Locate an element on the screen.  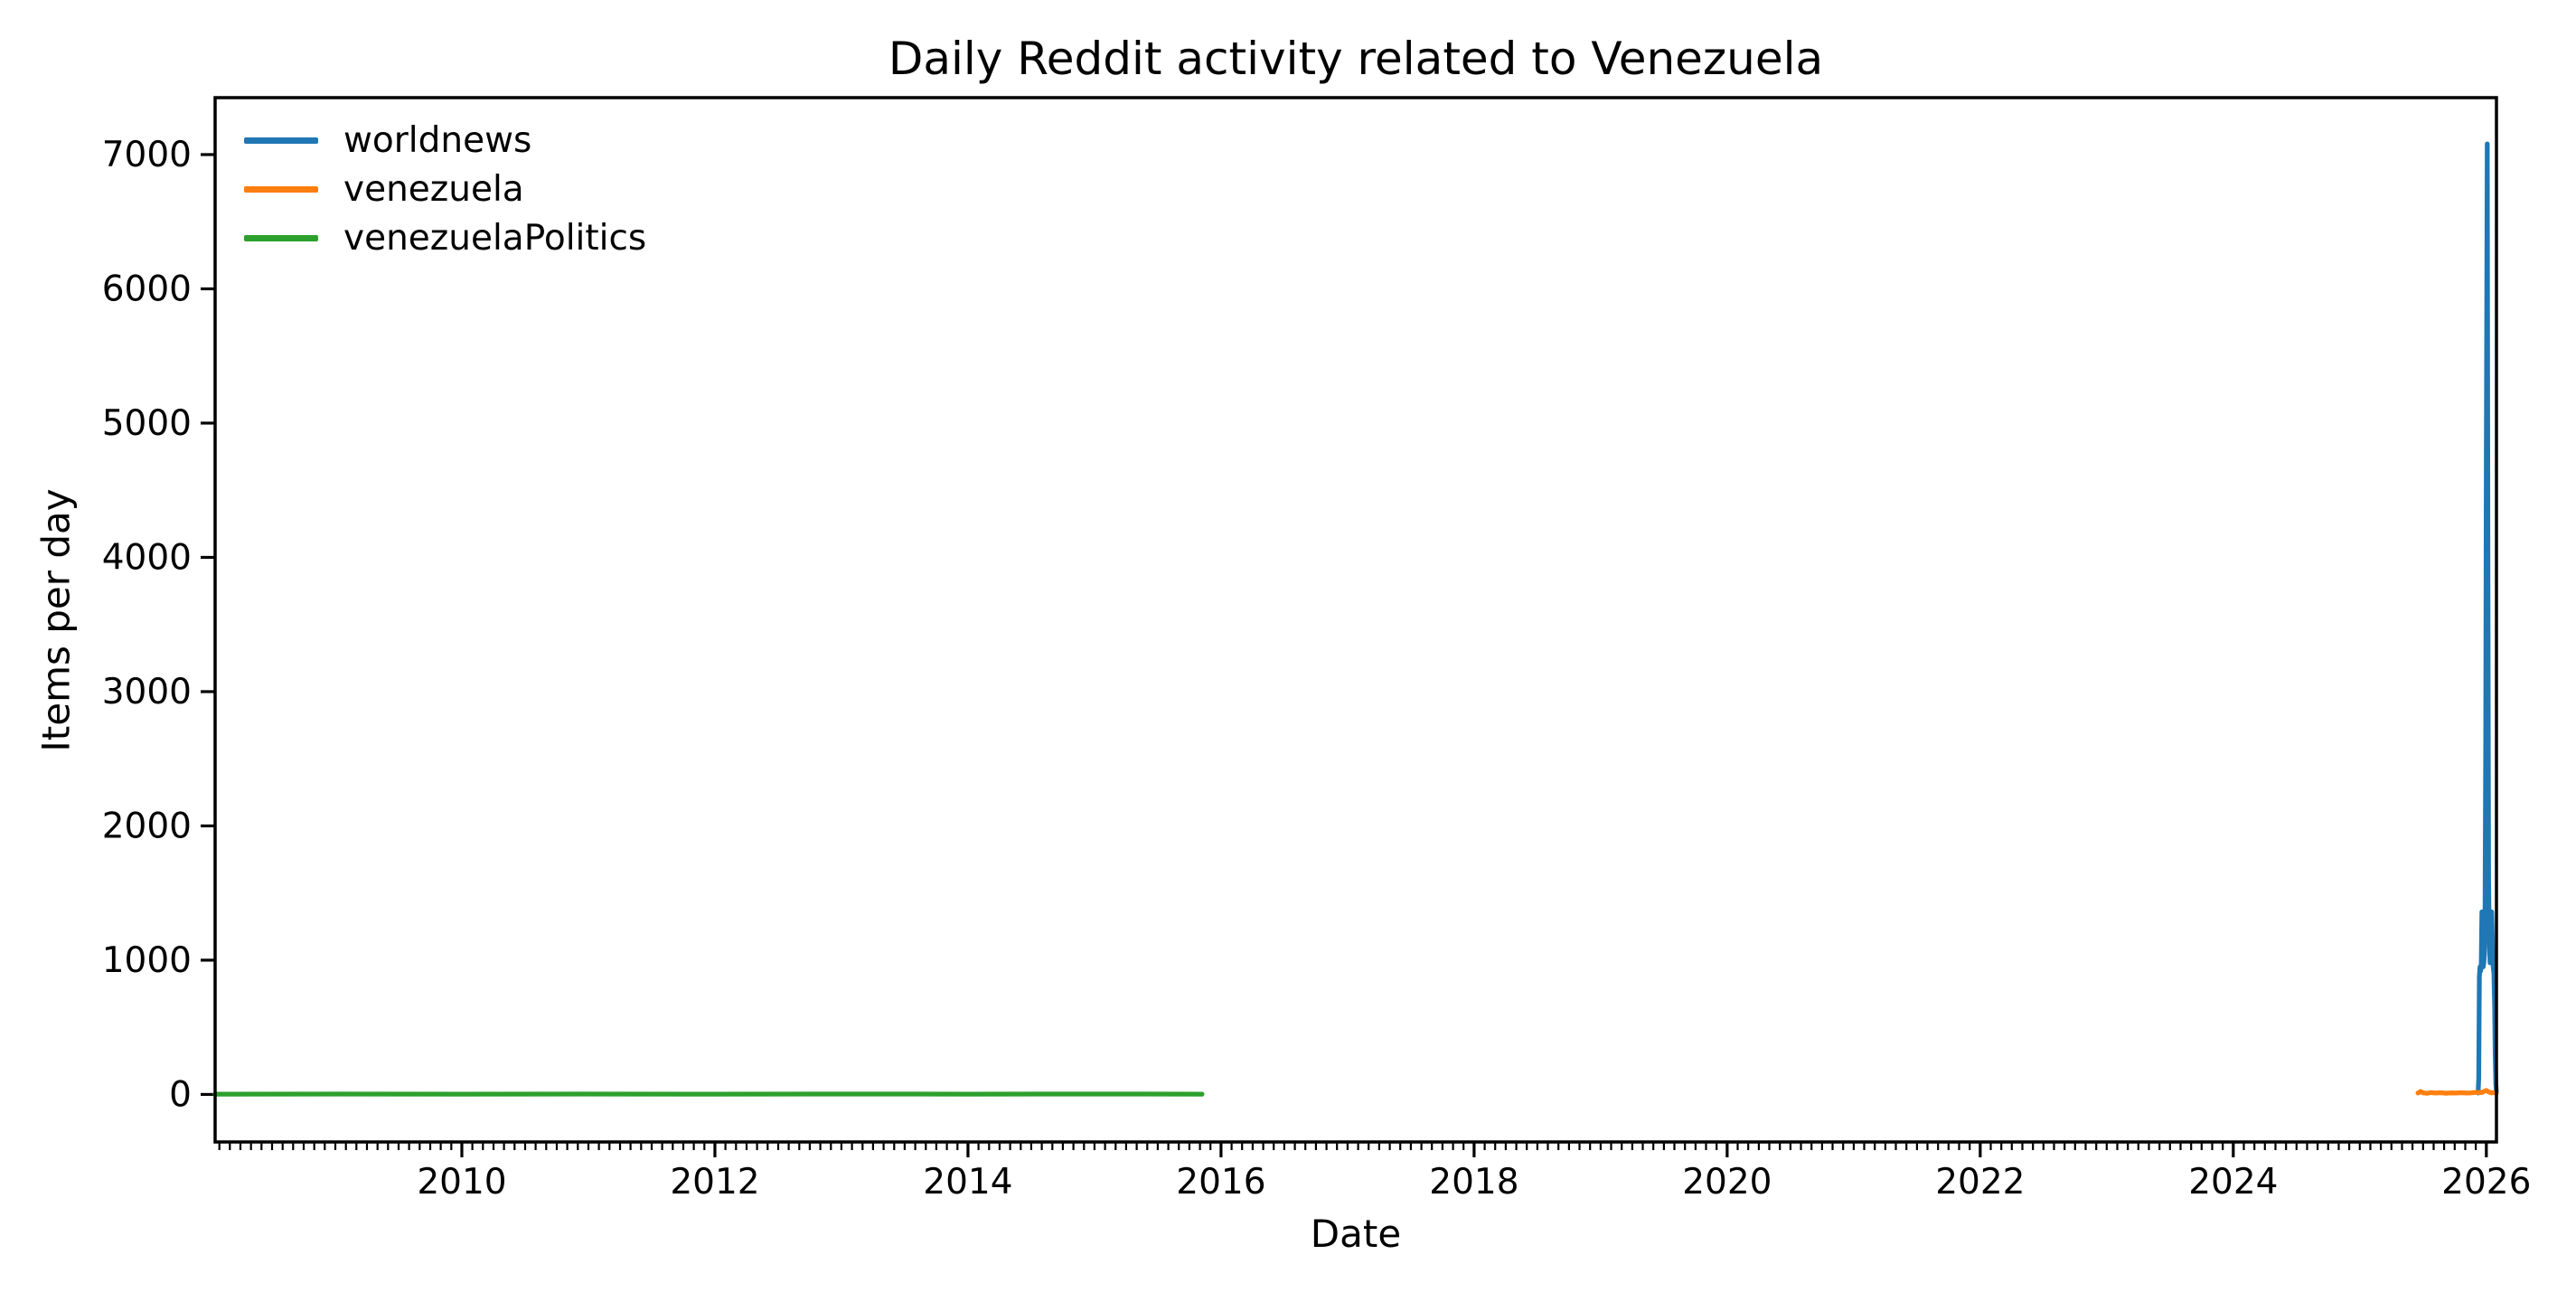
y-axis-label: Items per day is located at coordinates (56, 620).